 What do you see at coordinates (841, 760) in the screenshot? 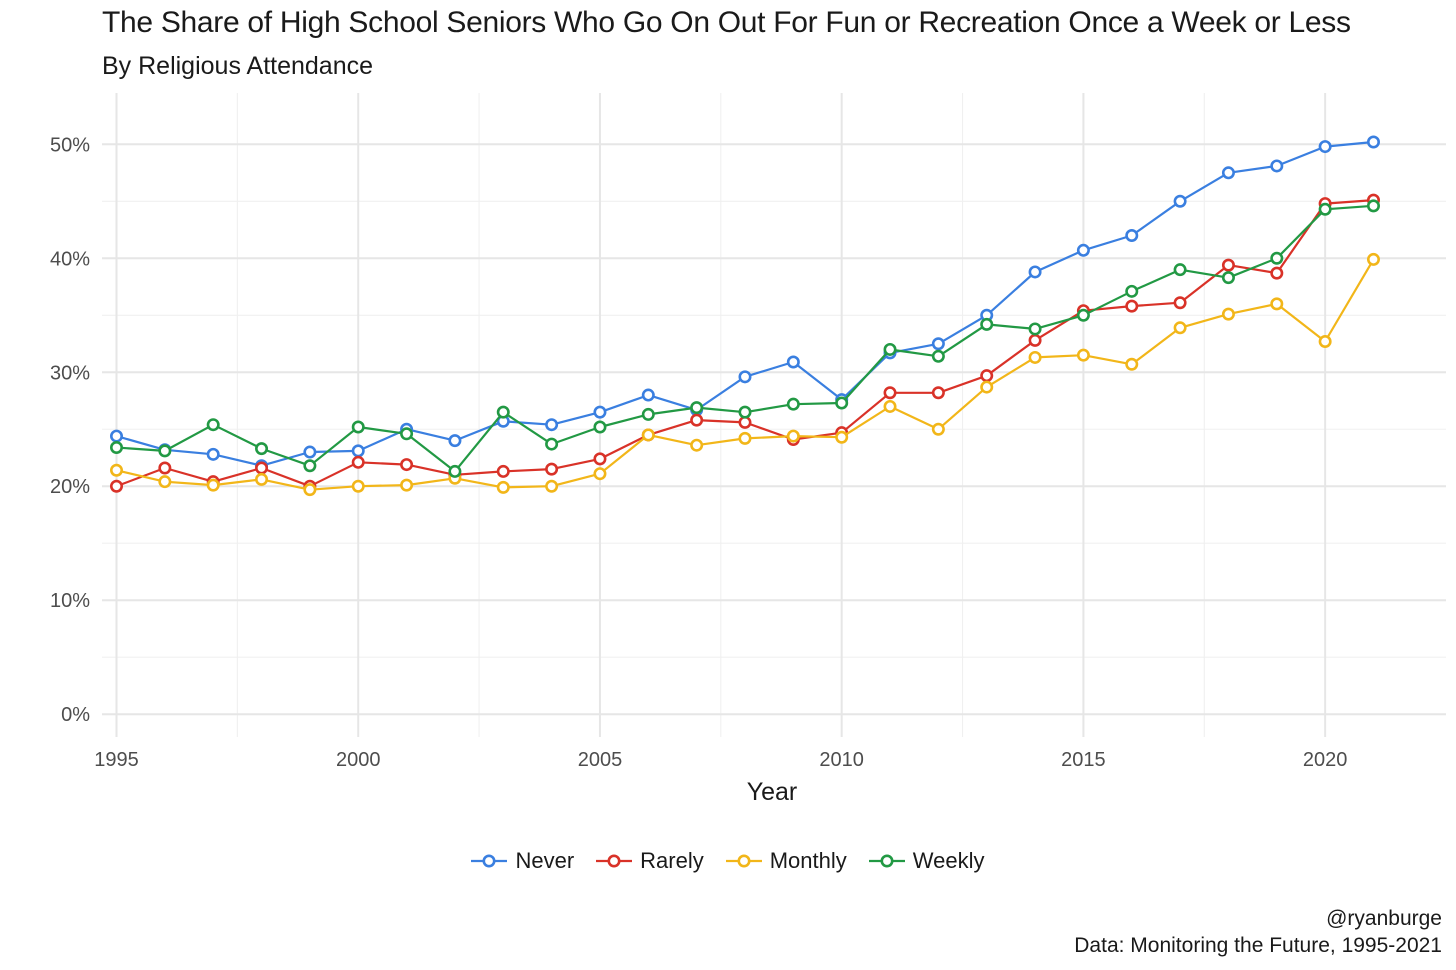
I see `x-tick-label: 2010` at bounding box center [841, 760].